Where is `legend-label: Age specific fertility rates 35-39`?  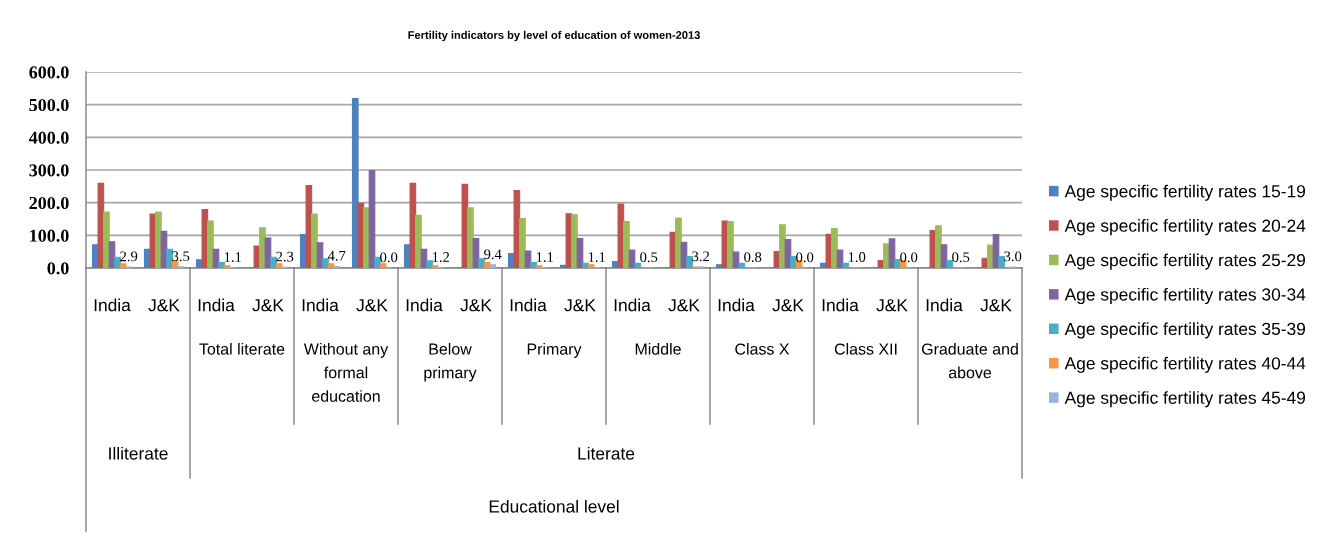 legend-label: Age specific fertility rates 35-39 is located at coordinates (1185, 330).